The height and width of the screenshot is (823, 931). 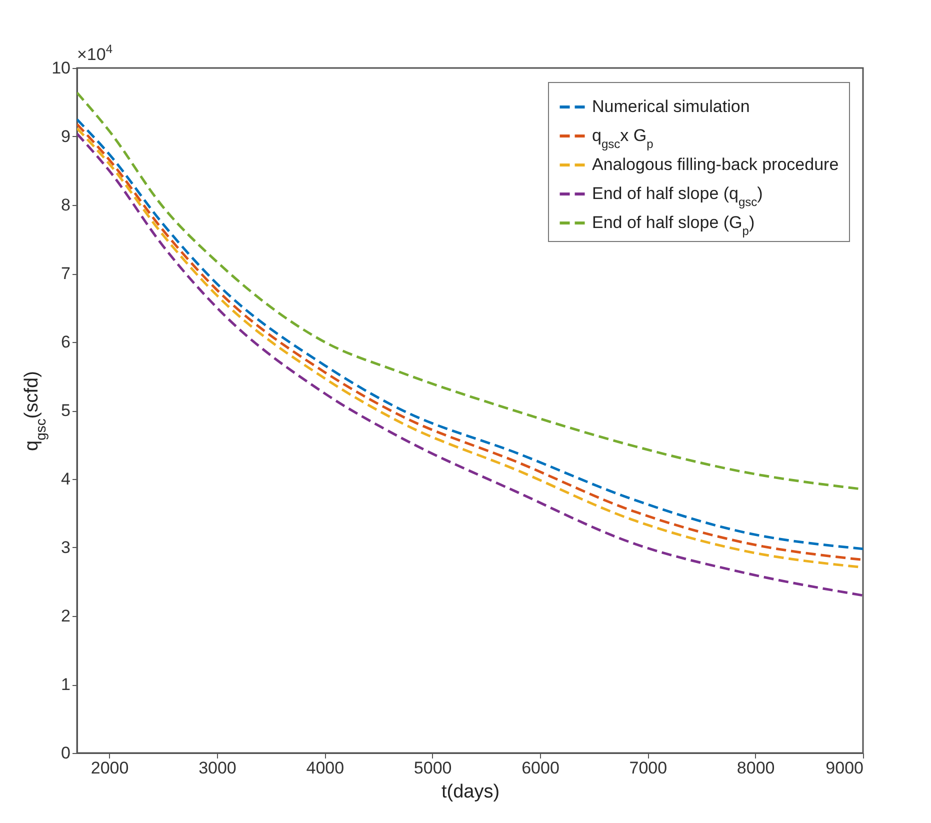 What do you see at coordinates (541, 768) in the screenshot?
I see `x-tick-label: 6000` at bounding box center [541, 768].